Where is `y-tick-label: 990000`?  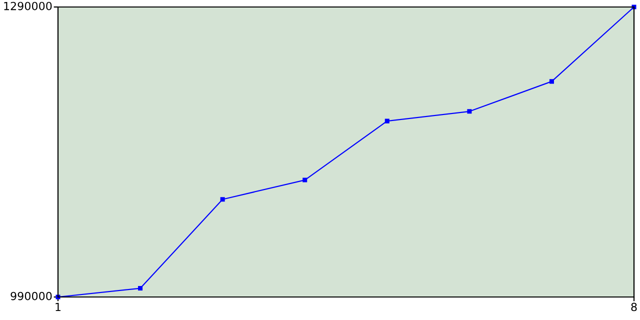
y-tick-label: 990000 is located at coordinates (31, 296).